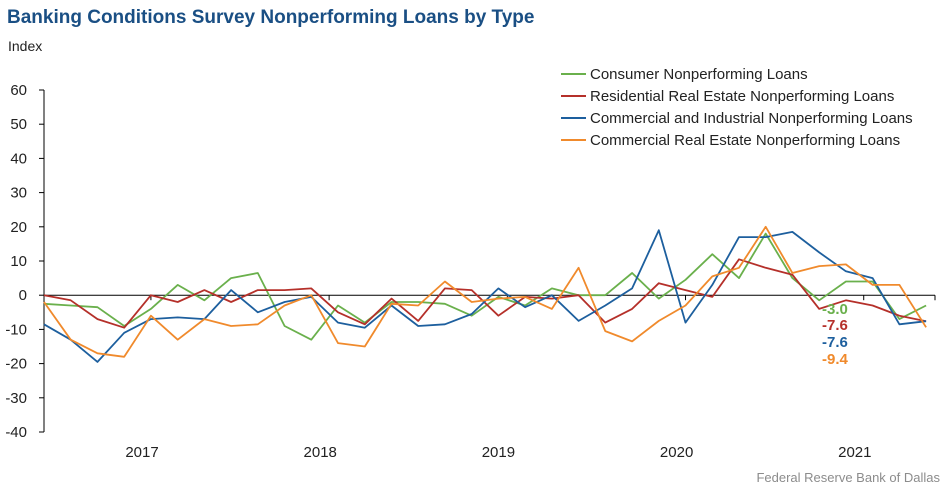 Image resolution: width=949 pixels, height=493 pixels. I want to click on end-value-label-3: -7.6, so click(835, 342).